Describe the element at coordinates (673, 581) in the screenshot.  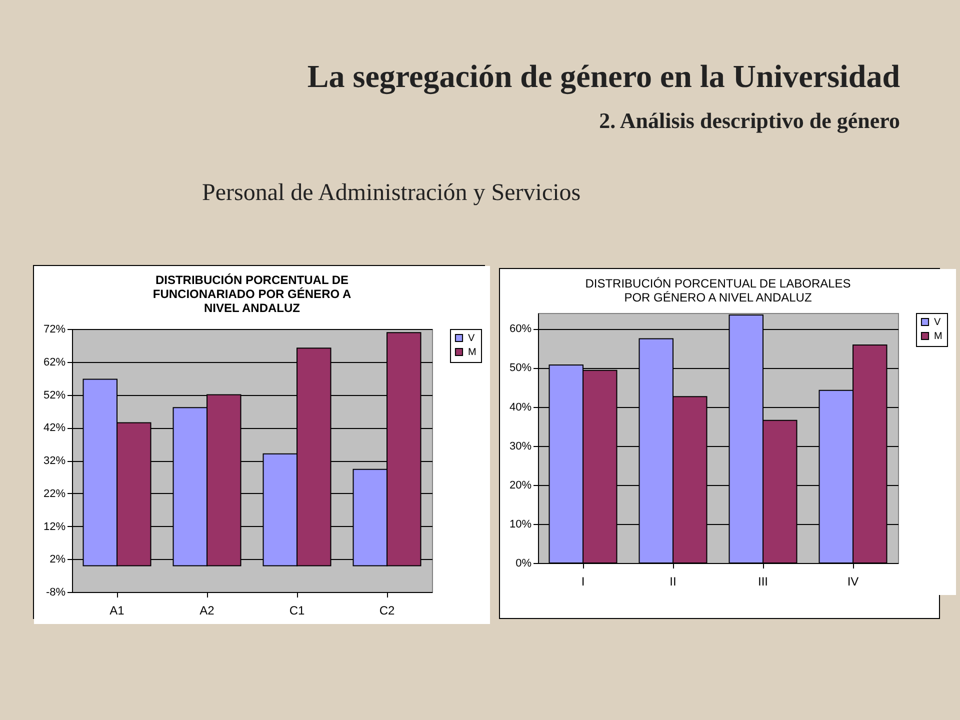
I see `x-tick-label: II` at that location.